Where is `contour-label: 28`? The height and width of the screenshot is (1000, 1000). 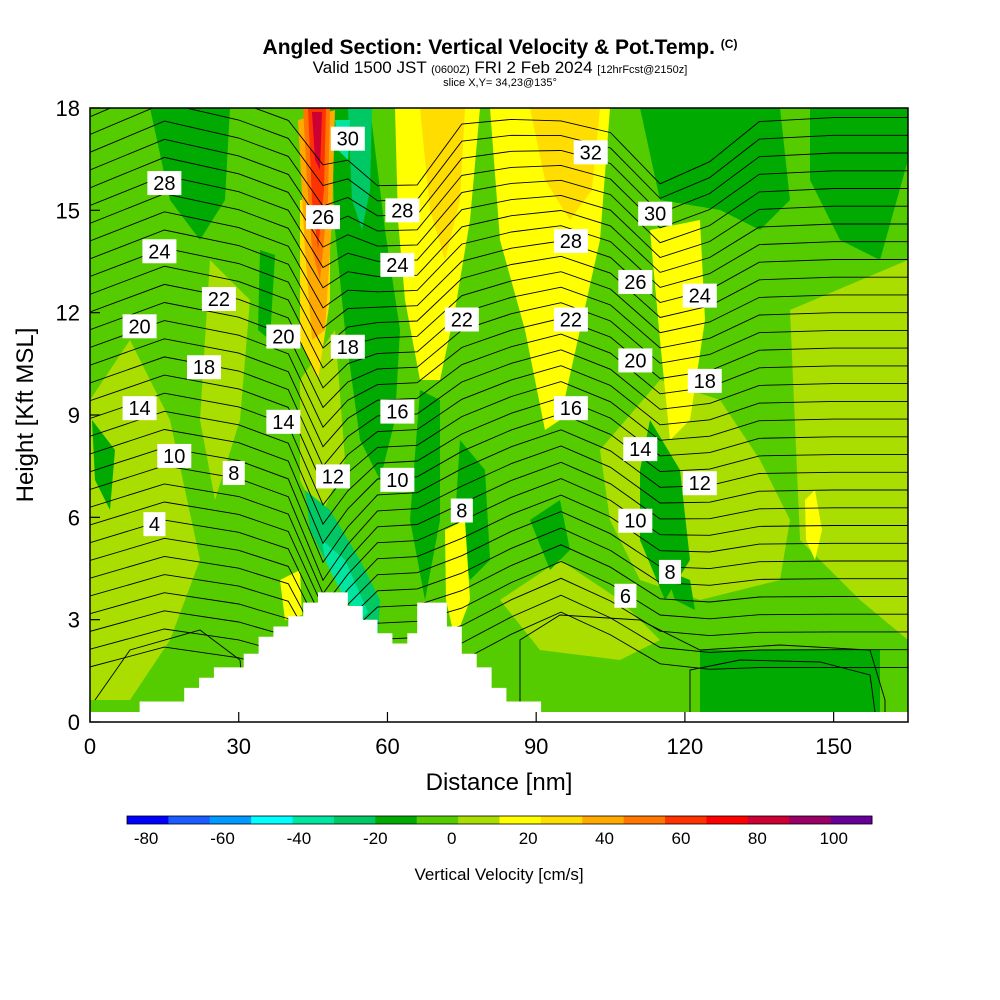 contour-label: 28 is located at coordinates (570, 241).